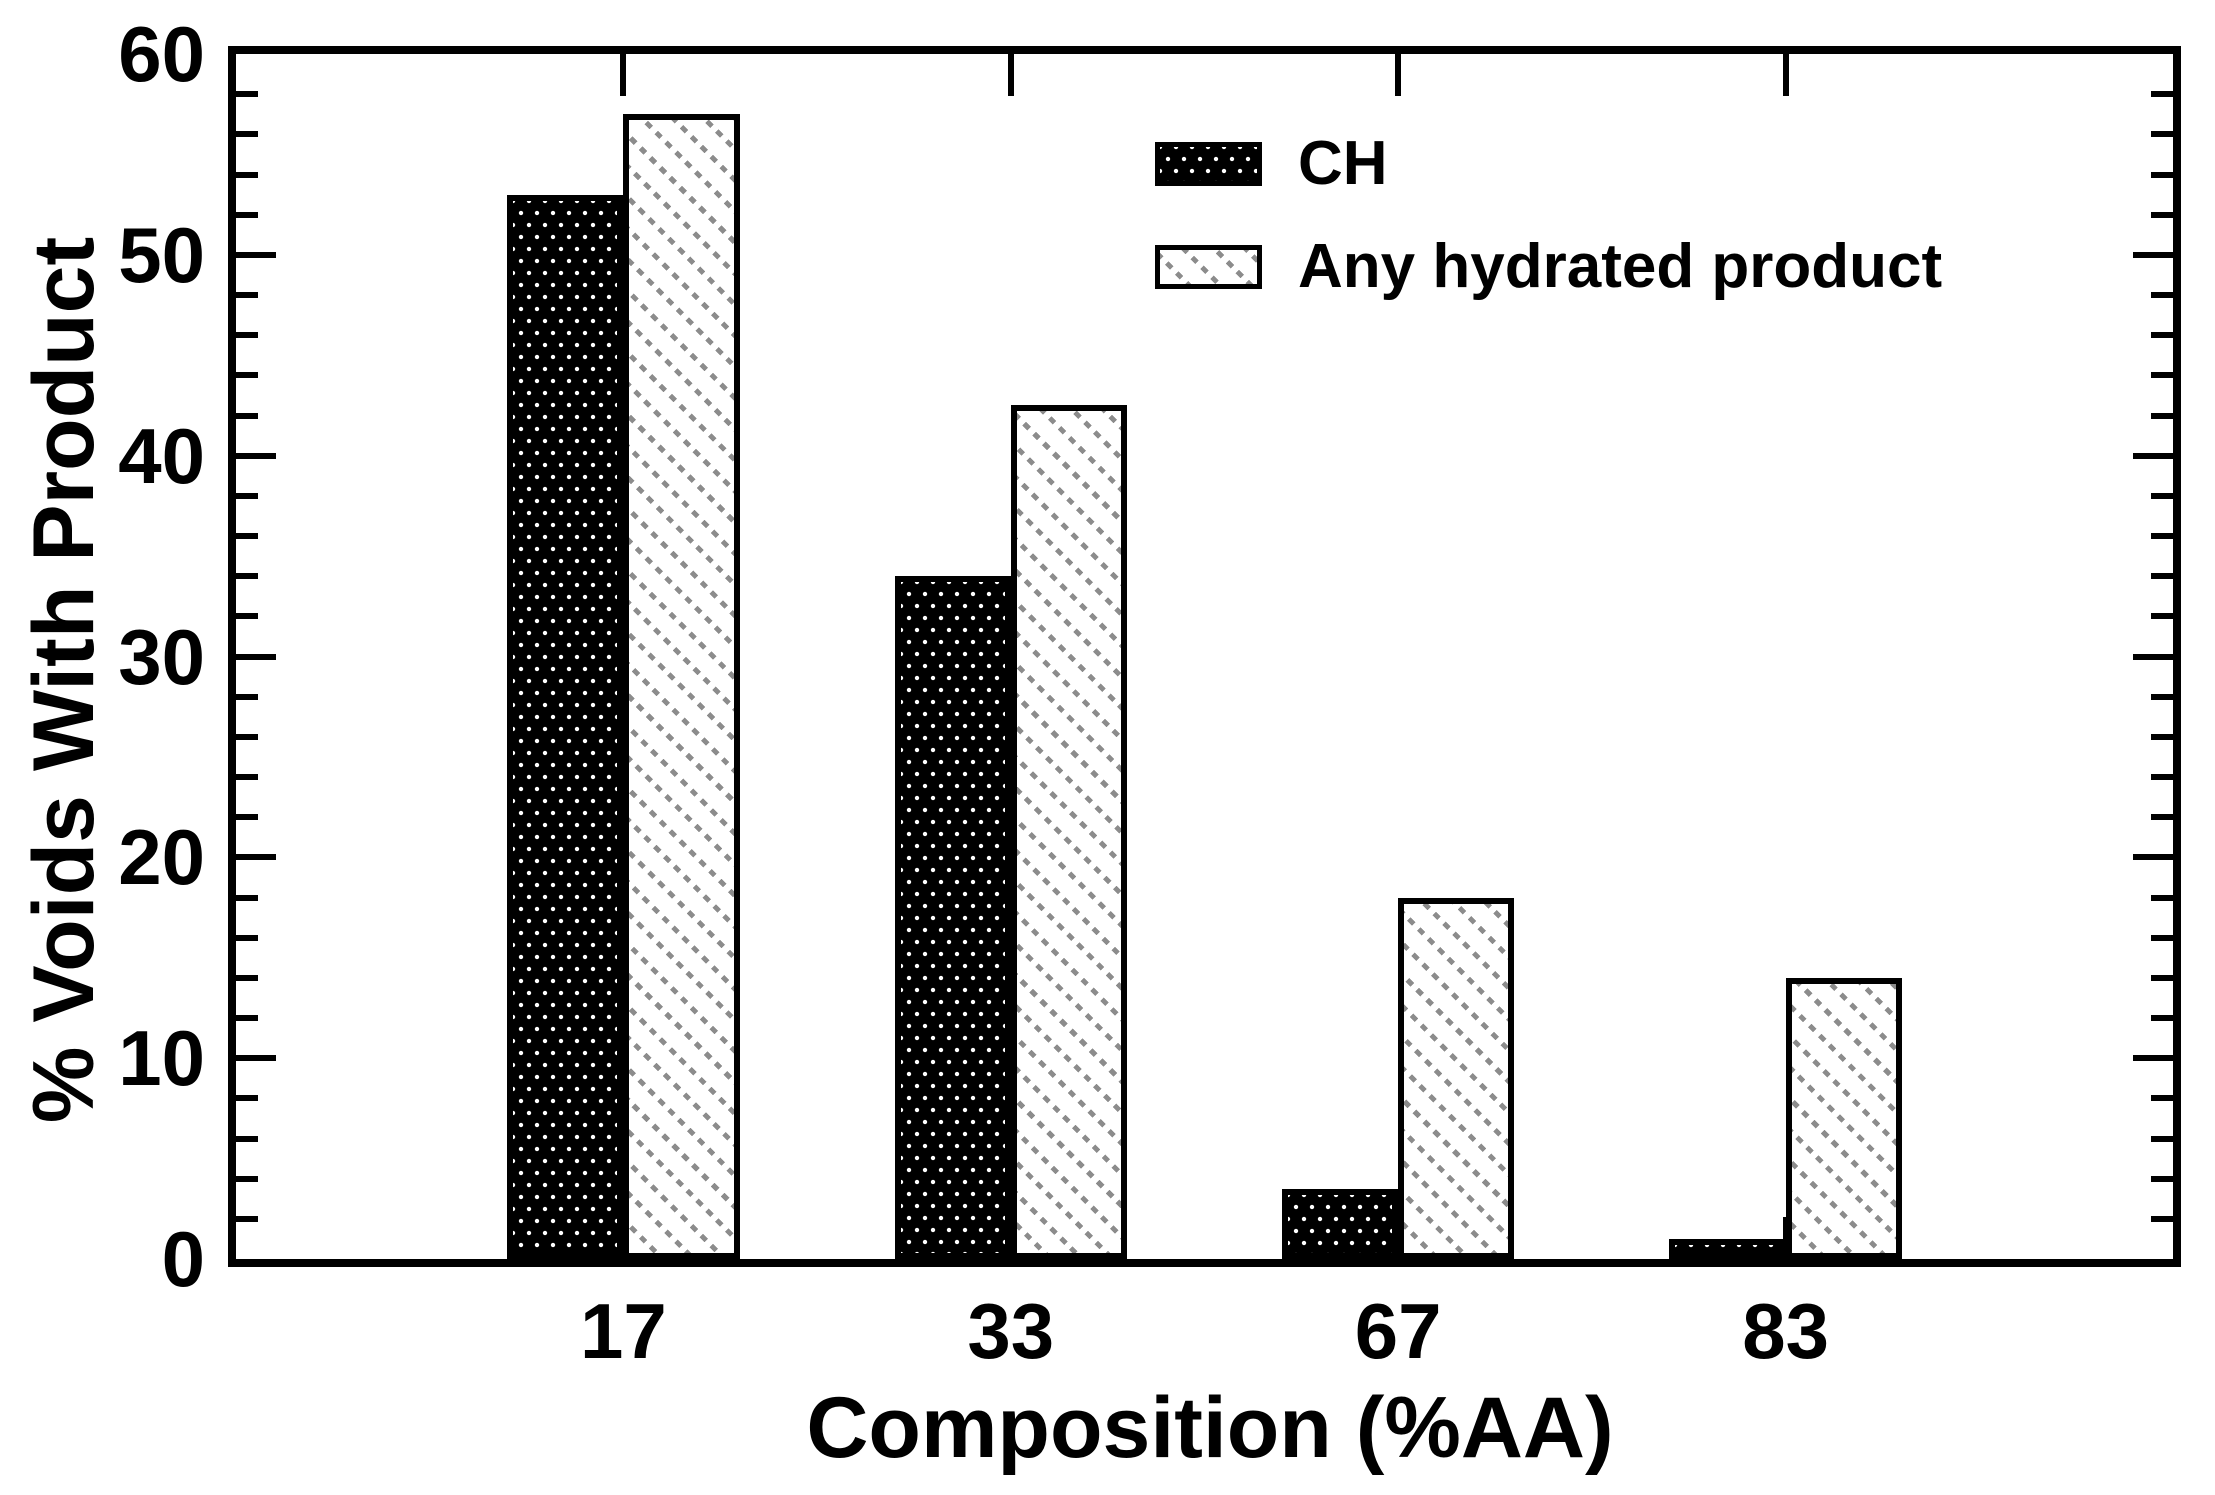 Image resolution: width=2215 pixels, height=1495 pixels. Describe the element at coordinates (1548, 164) in the screenshot. I see `legend-item-ch: CH` at that location.